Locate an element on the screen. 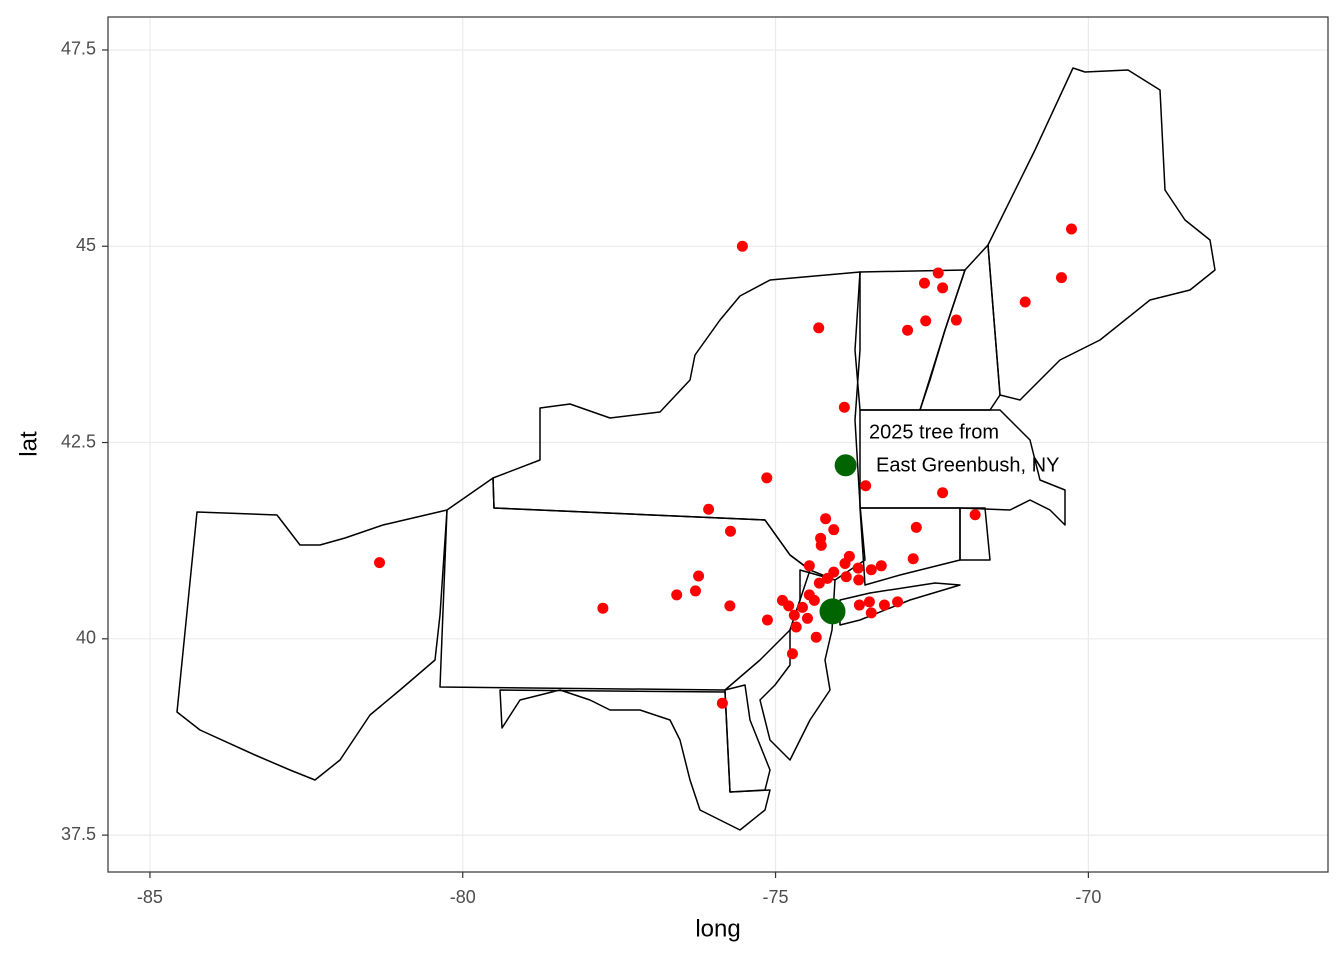  ohio is located at coordinates (312, 645).